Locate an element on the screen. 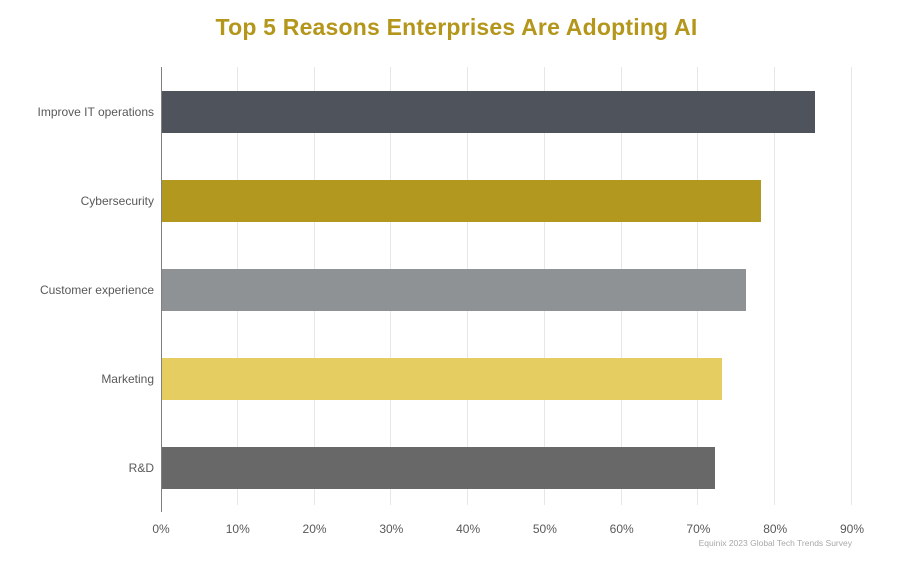 The image size is (913, 569). chart-row: Improve IT operations is located at coordinates (444, 111).